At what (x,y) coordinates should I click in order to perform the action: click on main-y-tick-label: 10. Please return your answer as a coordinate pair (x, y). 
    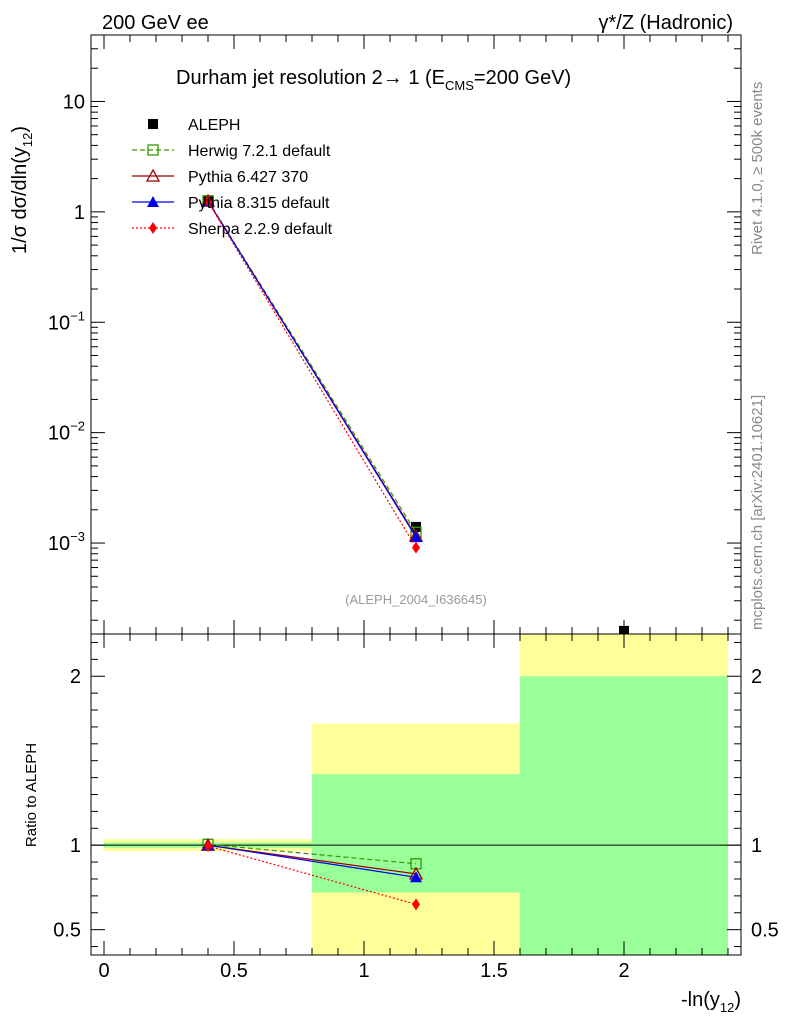
    Looking at the image, I should click on (74, 102).